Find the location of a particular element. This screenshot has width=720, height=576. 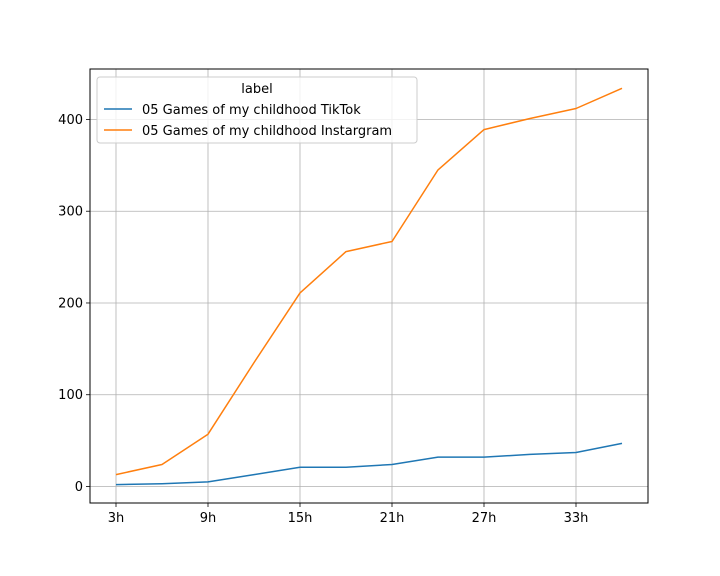

legend-label-instagram: 05 Games of my childhood Instargram is located at coordinates (267, 131).